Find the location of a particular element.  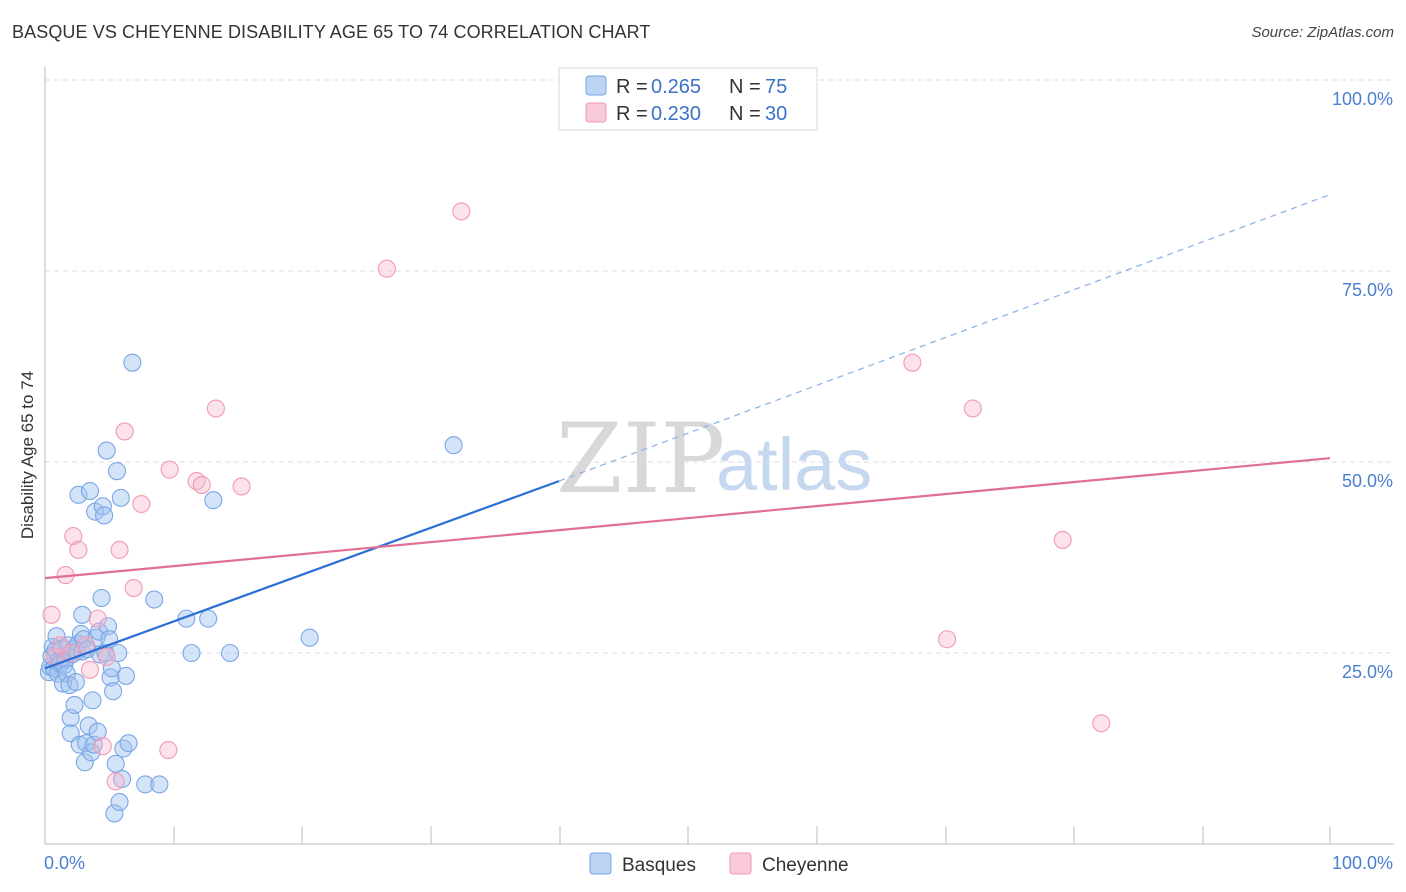

watermark: ZIP atlas is located at coordinates (714, 459).